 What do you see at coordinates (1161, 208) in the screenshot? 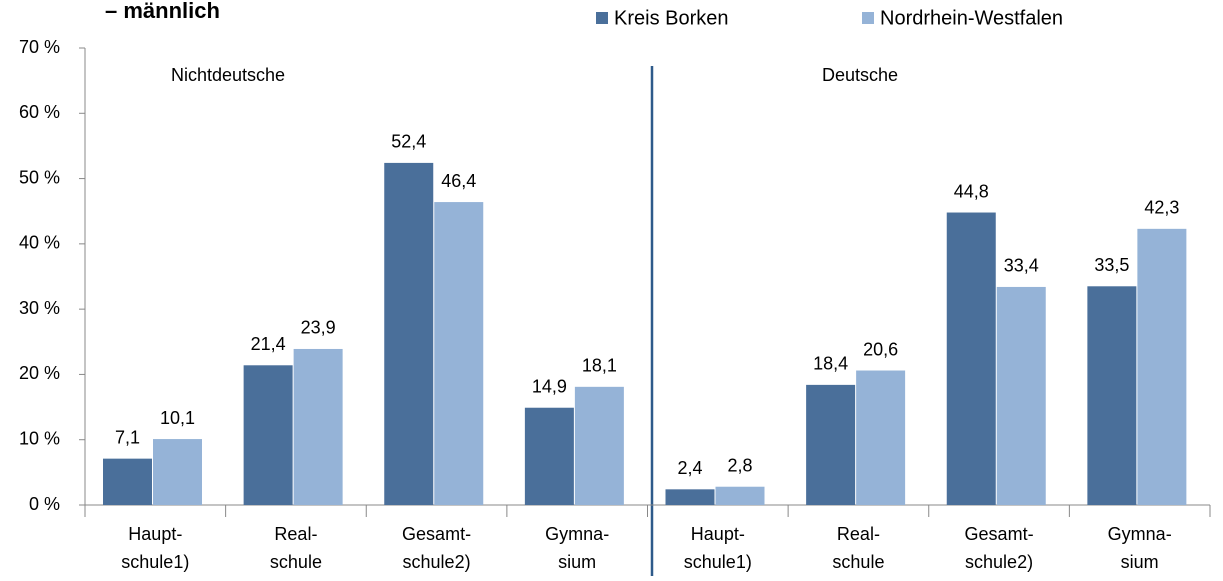
I see `data-label: 42,3` at bounding box center [1161, 208].